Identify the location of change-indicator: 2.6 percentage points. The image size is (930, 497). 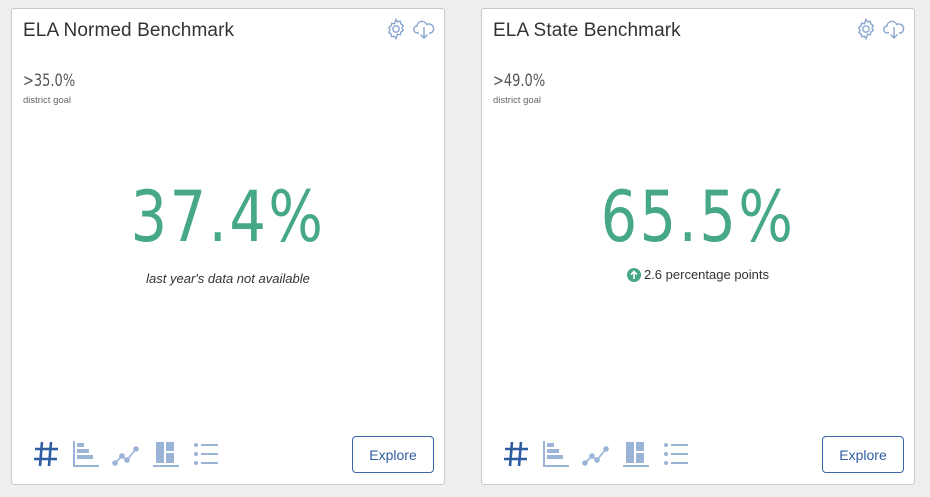
(698, 274).